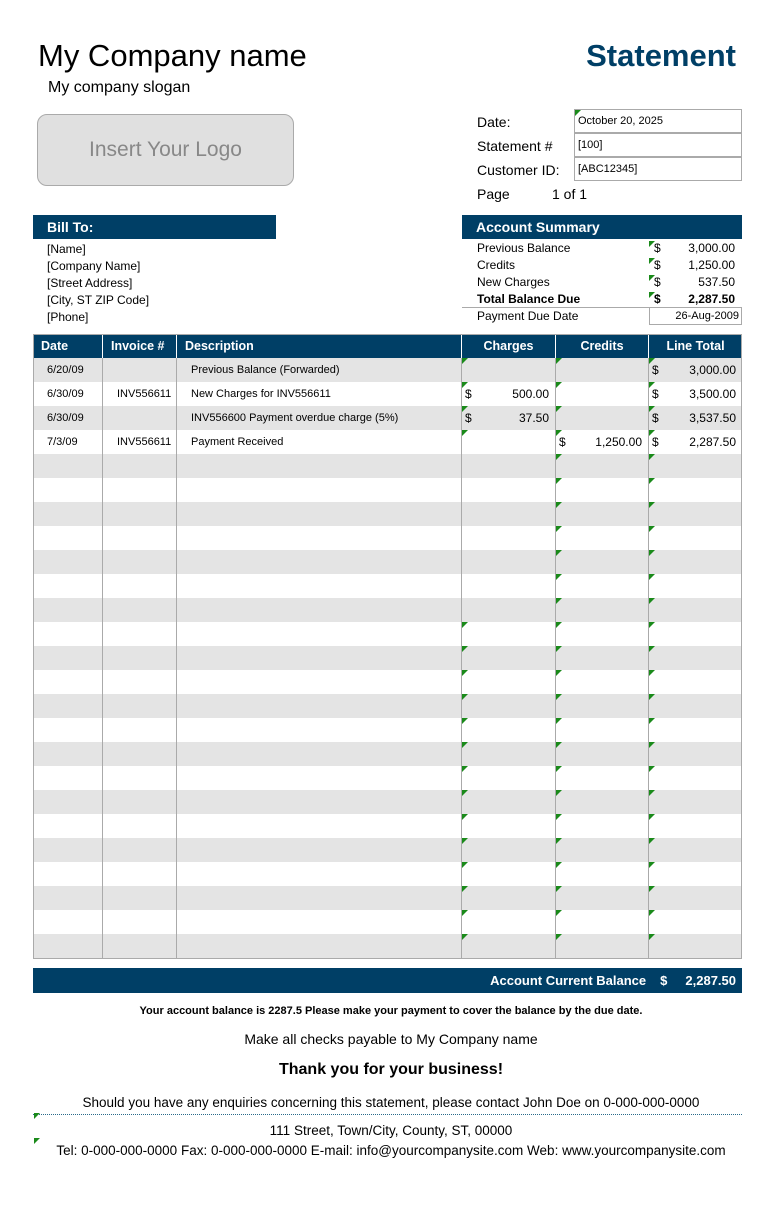 The width and height of the screenshot is (782, 1224). What do you see at coordinates (68, 317) in the screenshot?
I see `bill-to-phone: [Phone]` at bounding box center [68, 317].